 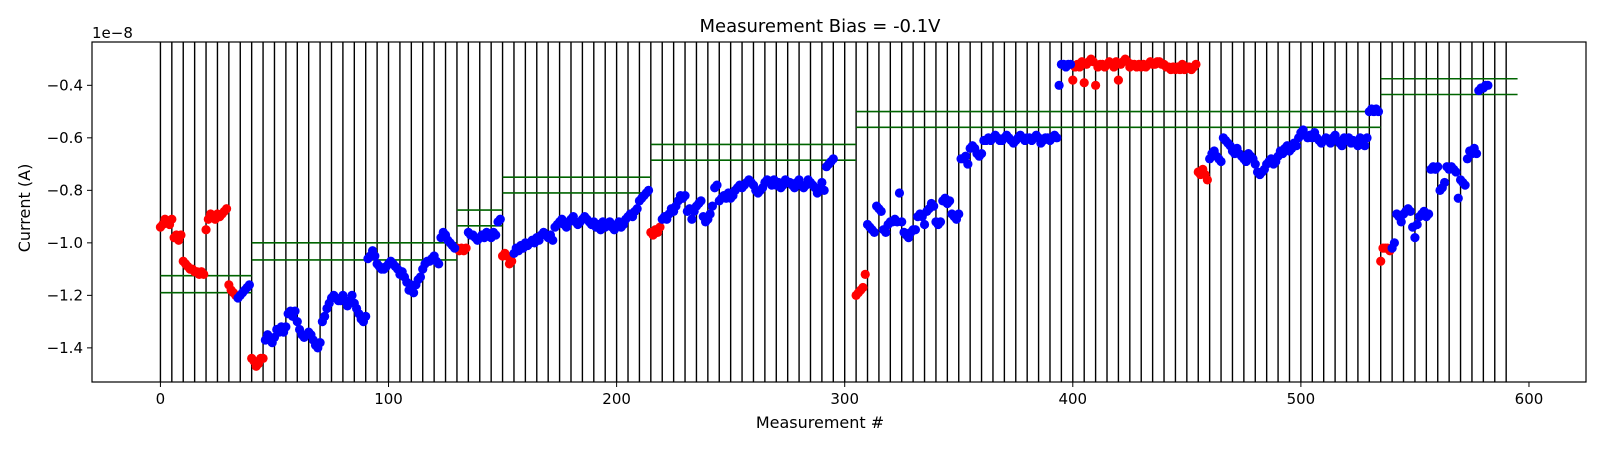 I want to click on y-tick-label: −0.6, so click(x=65, y=138).